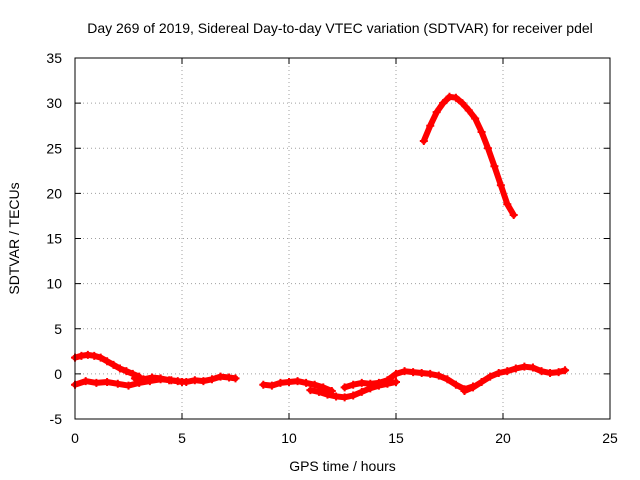  Describe the element at coordinates (54, 58) in the screenshot. I see `y-tick-label: 35` at that location.